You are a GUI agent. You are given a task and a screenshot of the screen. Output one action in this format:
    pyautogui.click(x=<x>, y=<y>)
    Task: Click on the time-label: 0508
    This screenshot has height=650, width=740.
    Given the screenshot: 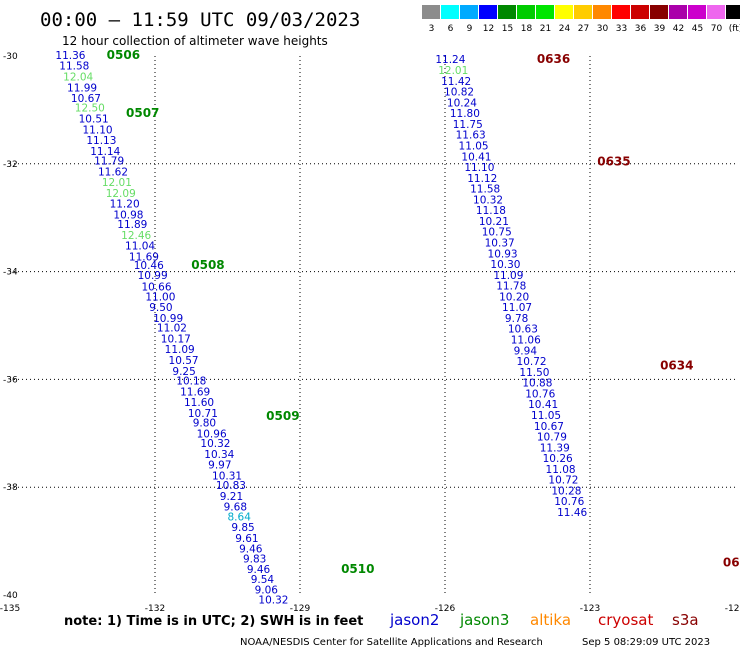 What is the action you would take?
    pyautogui.click(x=207, y=265)
    